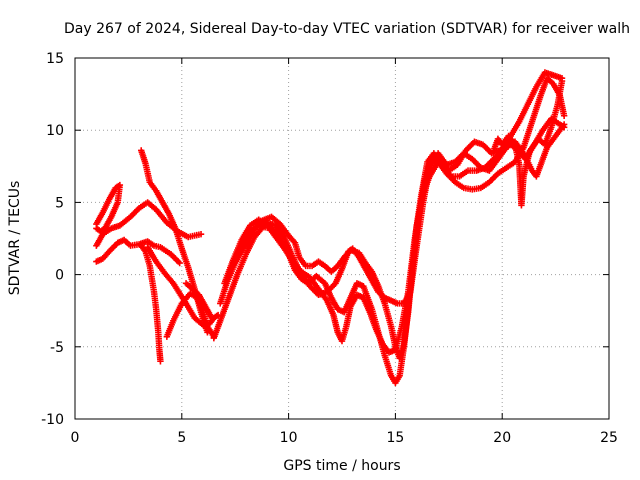  What do you see at coordinates (52, 420) in the screenshot?
I see `y-tick-label: -10` at bounding box center [52, 420].